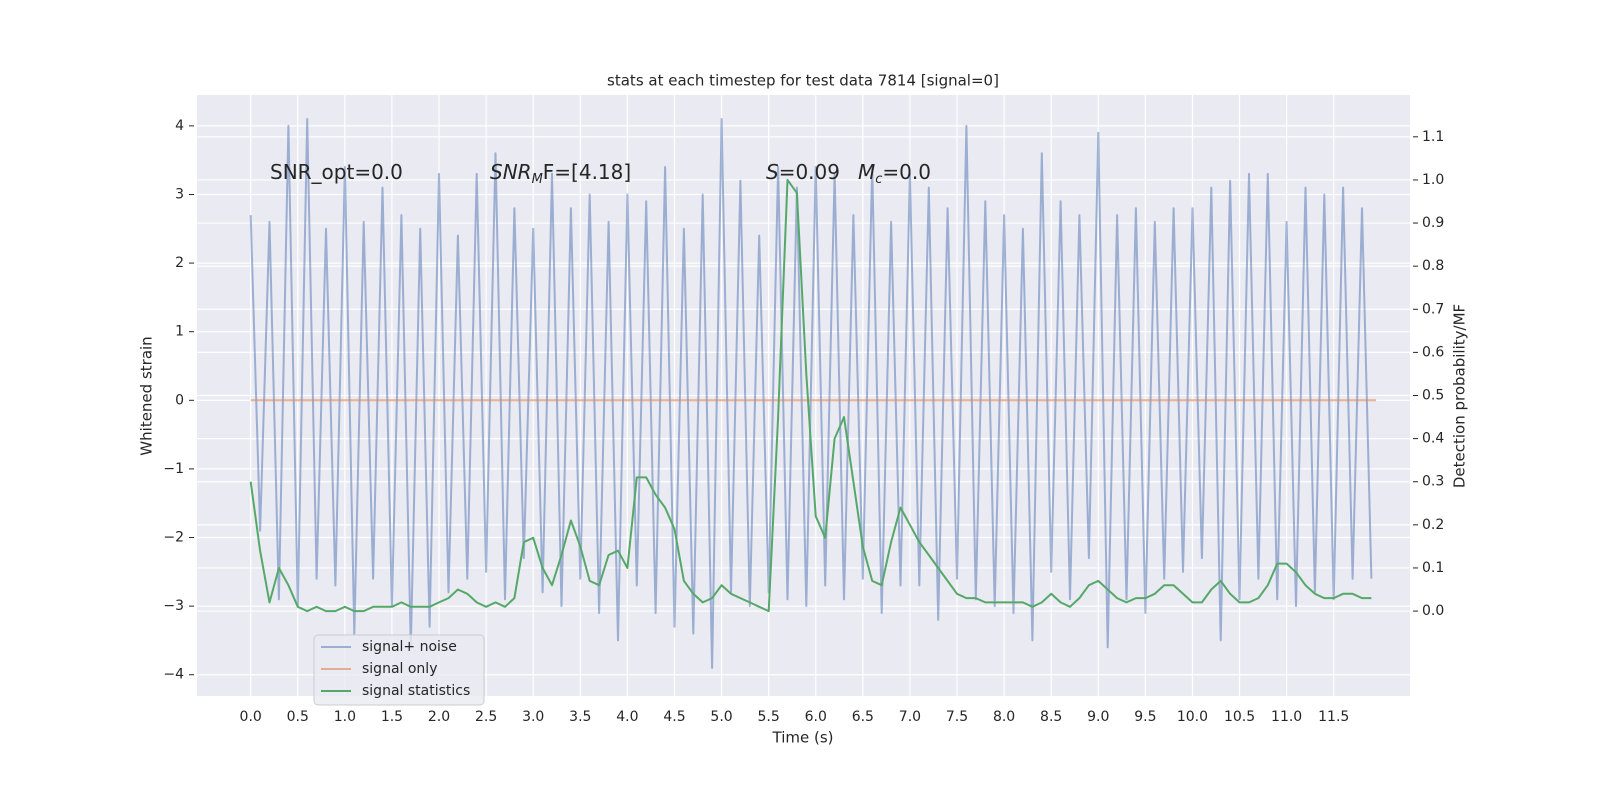  What do you see at coordinates (537, 179) in the screenshot?
I see `annotation-sub: M` at bounding box center [537, 179].